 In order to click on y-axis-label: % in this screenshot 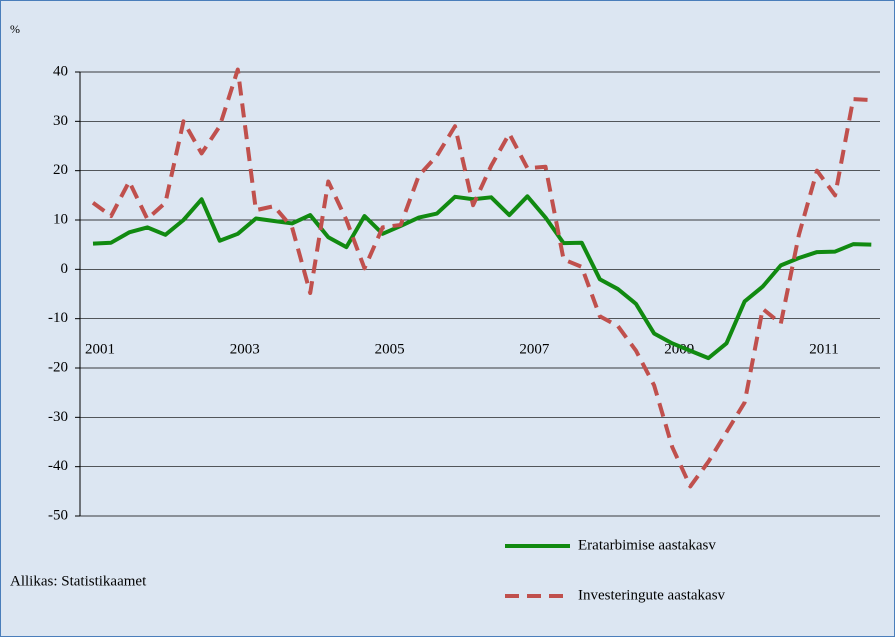, I will do `click(15, 29)`.